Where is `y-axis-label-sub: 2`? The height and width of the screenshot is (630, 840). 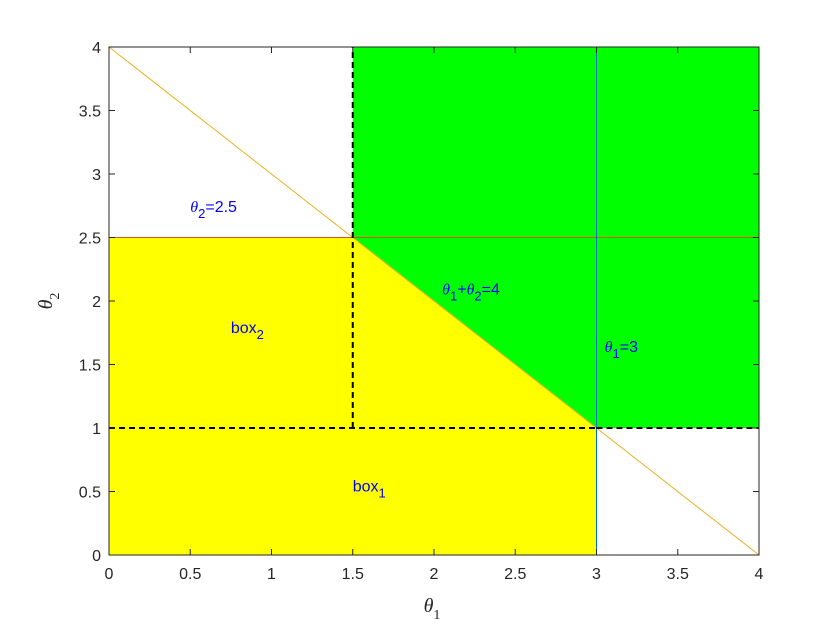
y-axis-label-sub: 2 is located at coordinates (55, 296).